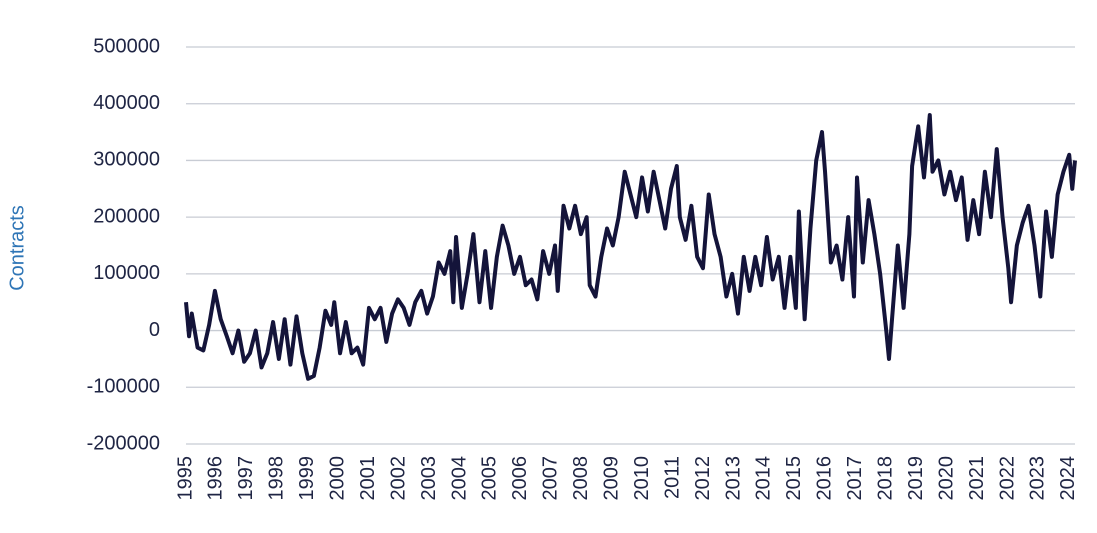 This screenshot has height=533, width=1097. I want to click on x-tick-label: 2002, so click(398, 478).